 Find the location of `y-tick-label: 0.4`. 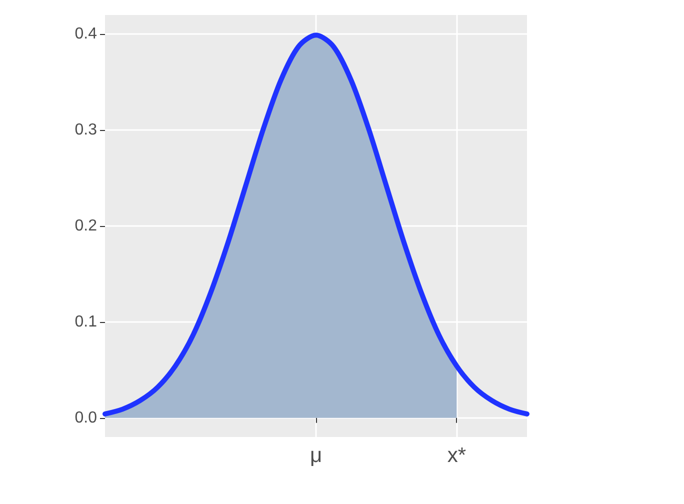

y-tick-label: 0.4 is located at coordinates (86, 34).